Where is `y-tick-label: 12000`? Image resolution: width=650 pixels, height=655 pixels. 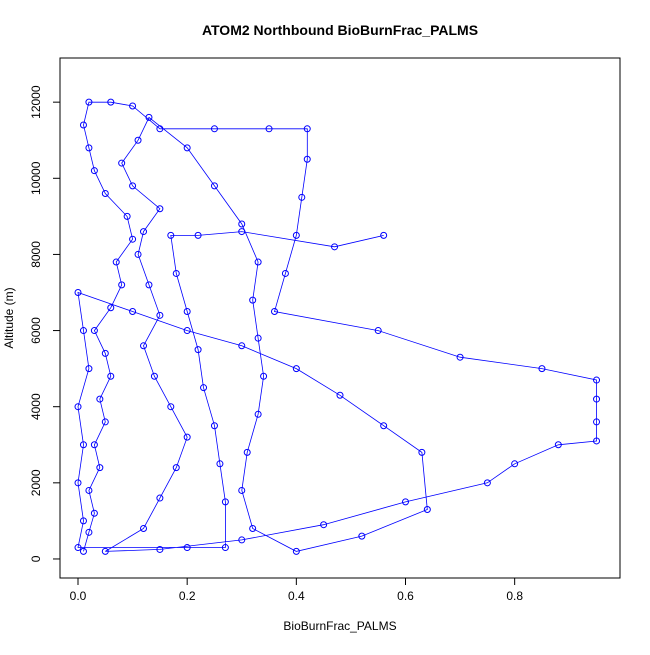
y-tick-label: 12000 is located at coordinates (36, 102).